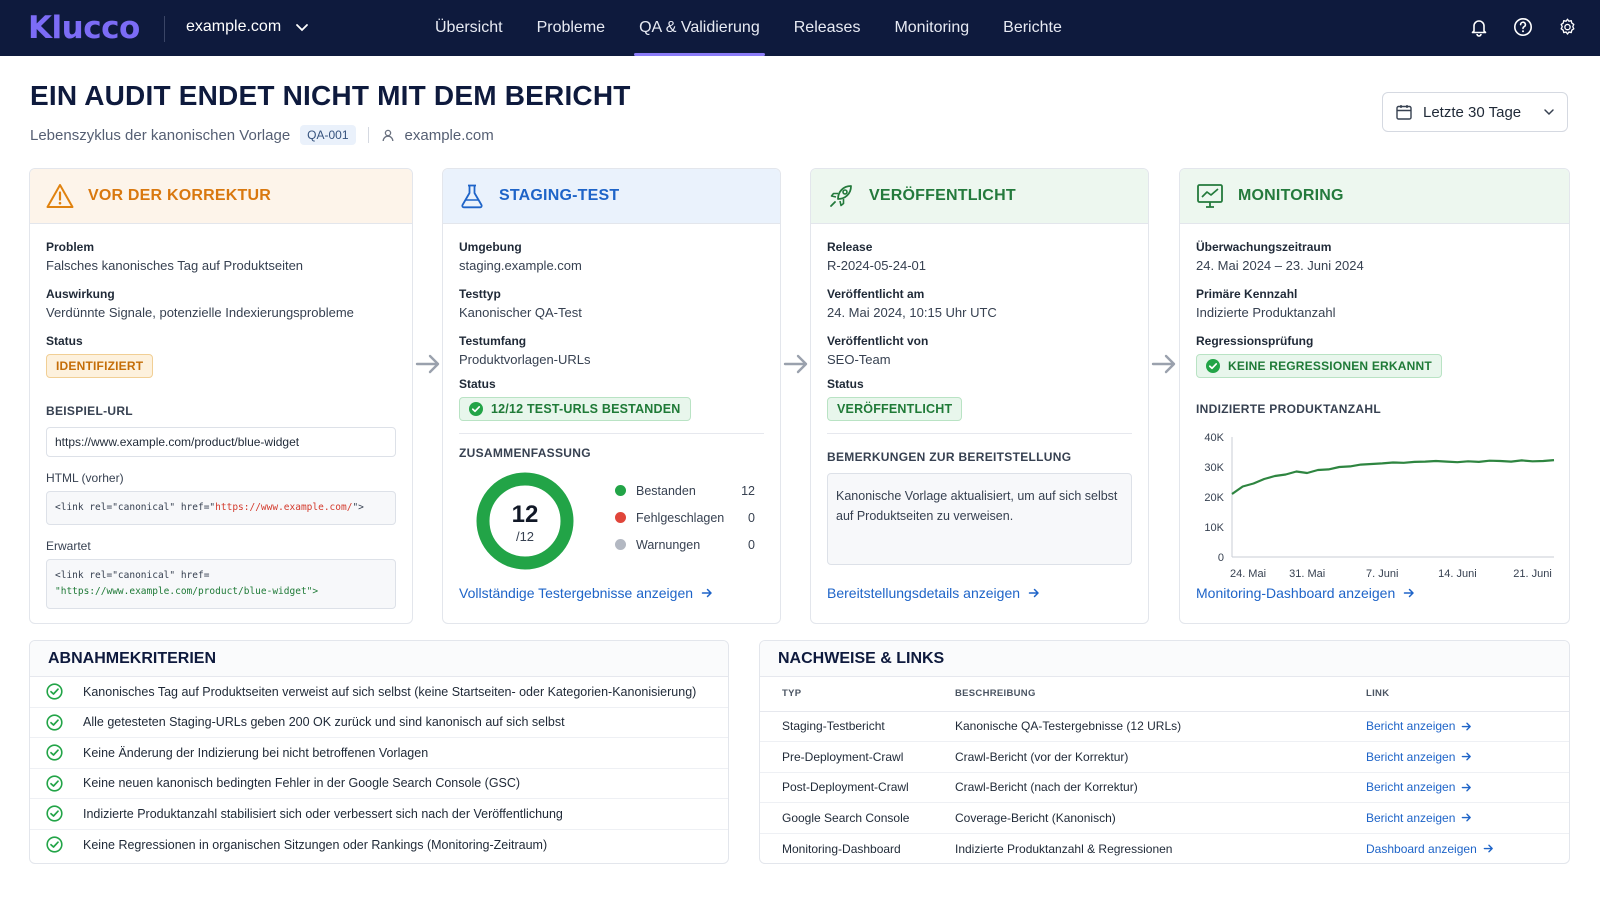 The height and width of the screenshot is (900, 1600). What do you see at coordinates (1266, 312) in the screenshot?
I see `primary-kpi-value: Indizierte Produktanzahl` at bounding box center [1266, 312].